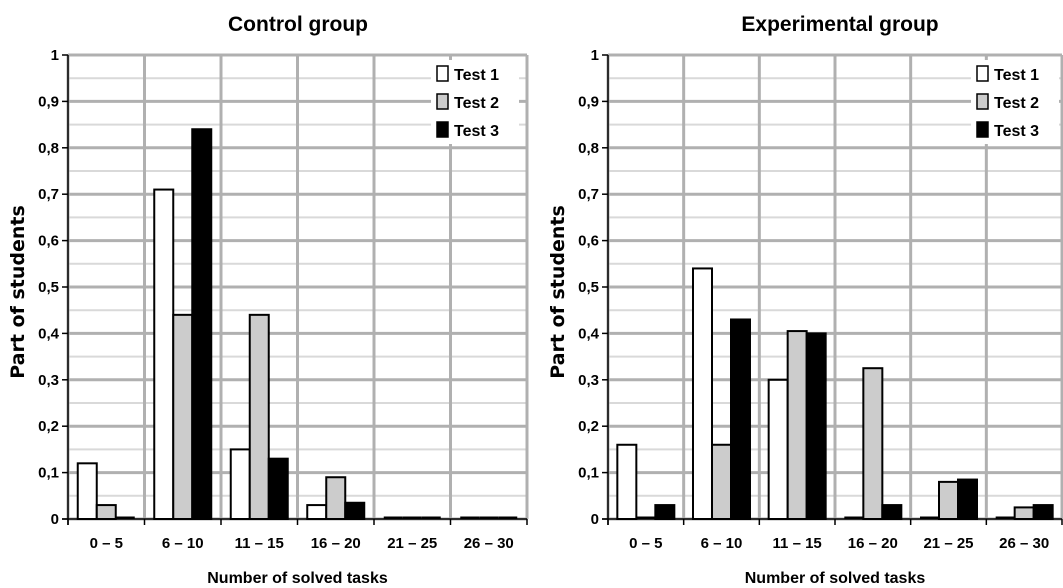 Image resolution: width=1063 pixels, height=588 pixels. Describe the element at coordinates (839, 24) in the screenshot. I see `chart-title: Experimental group` at that location.